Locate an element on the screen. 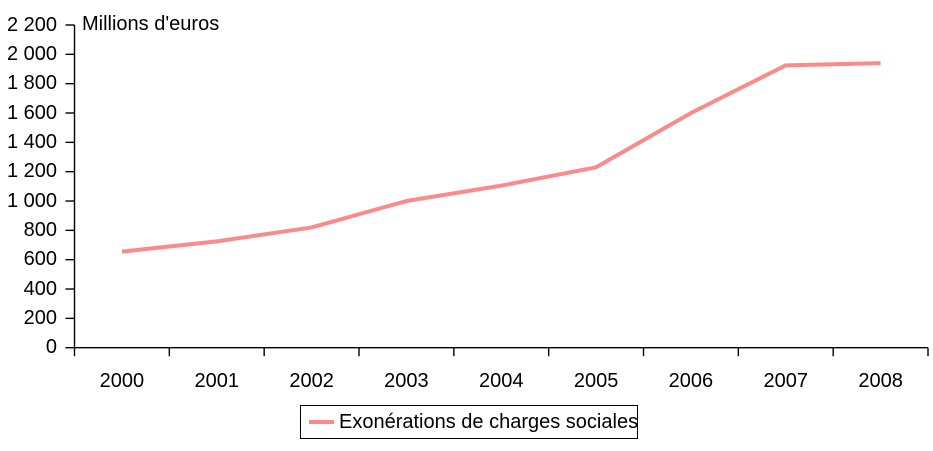 Image resolution: width=933 pixels, height=451 pixels. y-tick-label: 200 is located at coordinates (40, 317).